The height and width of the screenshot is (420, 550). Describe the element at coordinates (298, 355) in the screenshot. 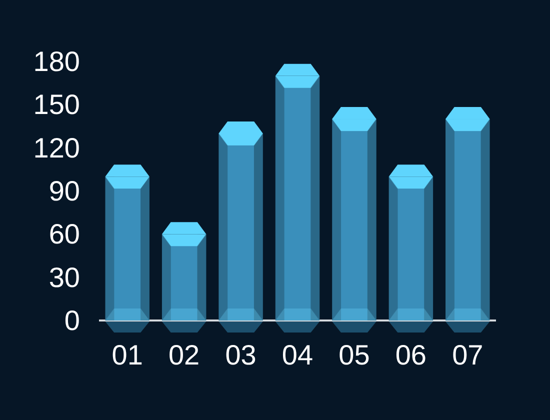

I see `x-tick-label: 04` at that location.